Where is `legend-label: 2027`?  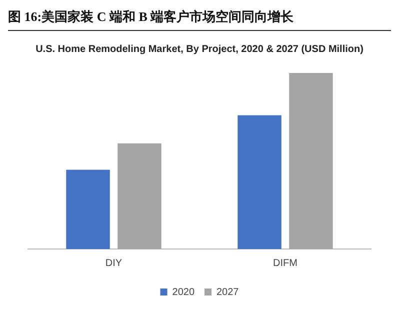 legend-label: 2027 is located at coordinates (228, 292).